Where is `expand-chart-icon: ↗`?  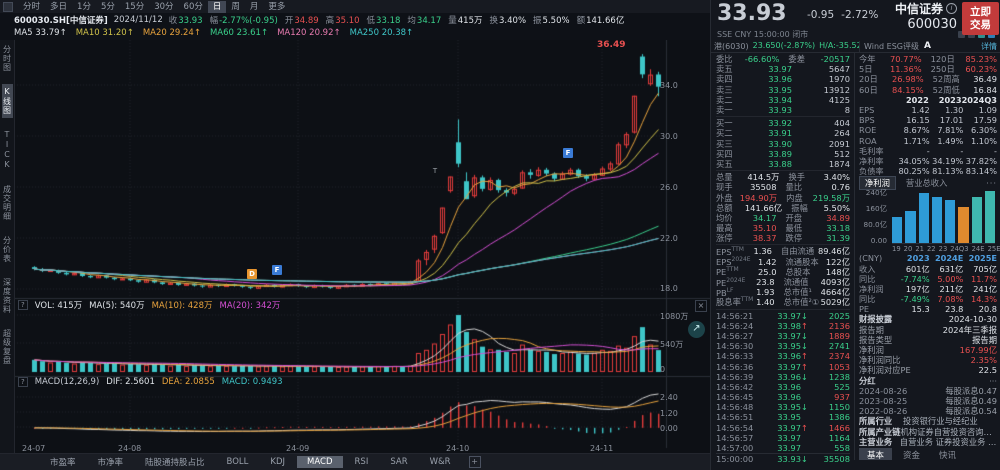
expand-chart-icon: ↗ is located at coordinates (696, 329).